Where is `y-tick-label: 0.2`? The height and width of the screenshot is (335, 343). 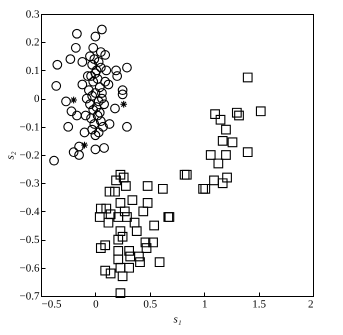
y-tick-label: 0.2 is located at coordinates (33, 42).